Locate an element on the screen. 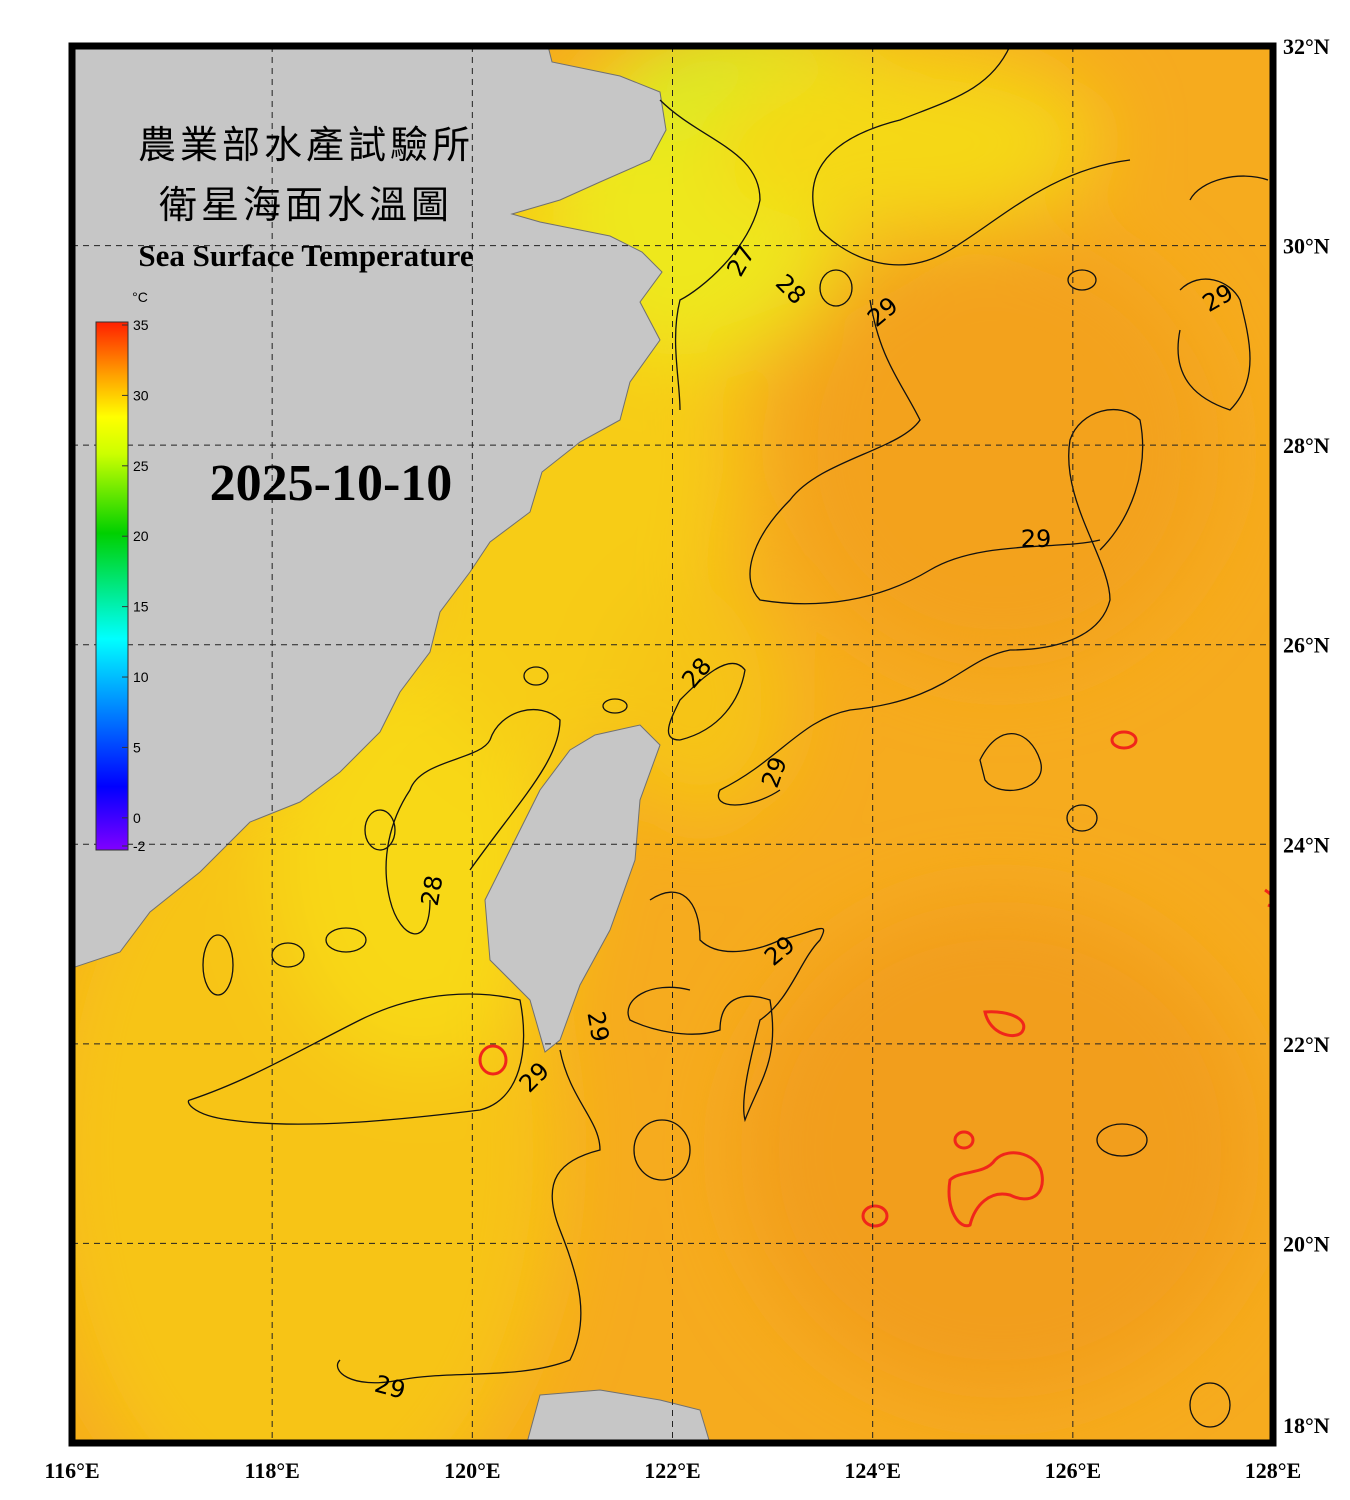 The height and width of the screenshot is (1500, 1350). lat-label: 22°N is located at coordinates (1306, 1044).